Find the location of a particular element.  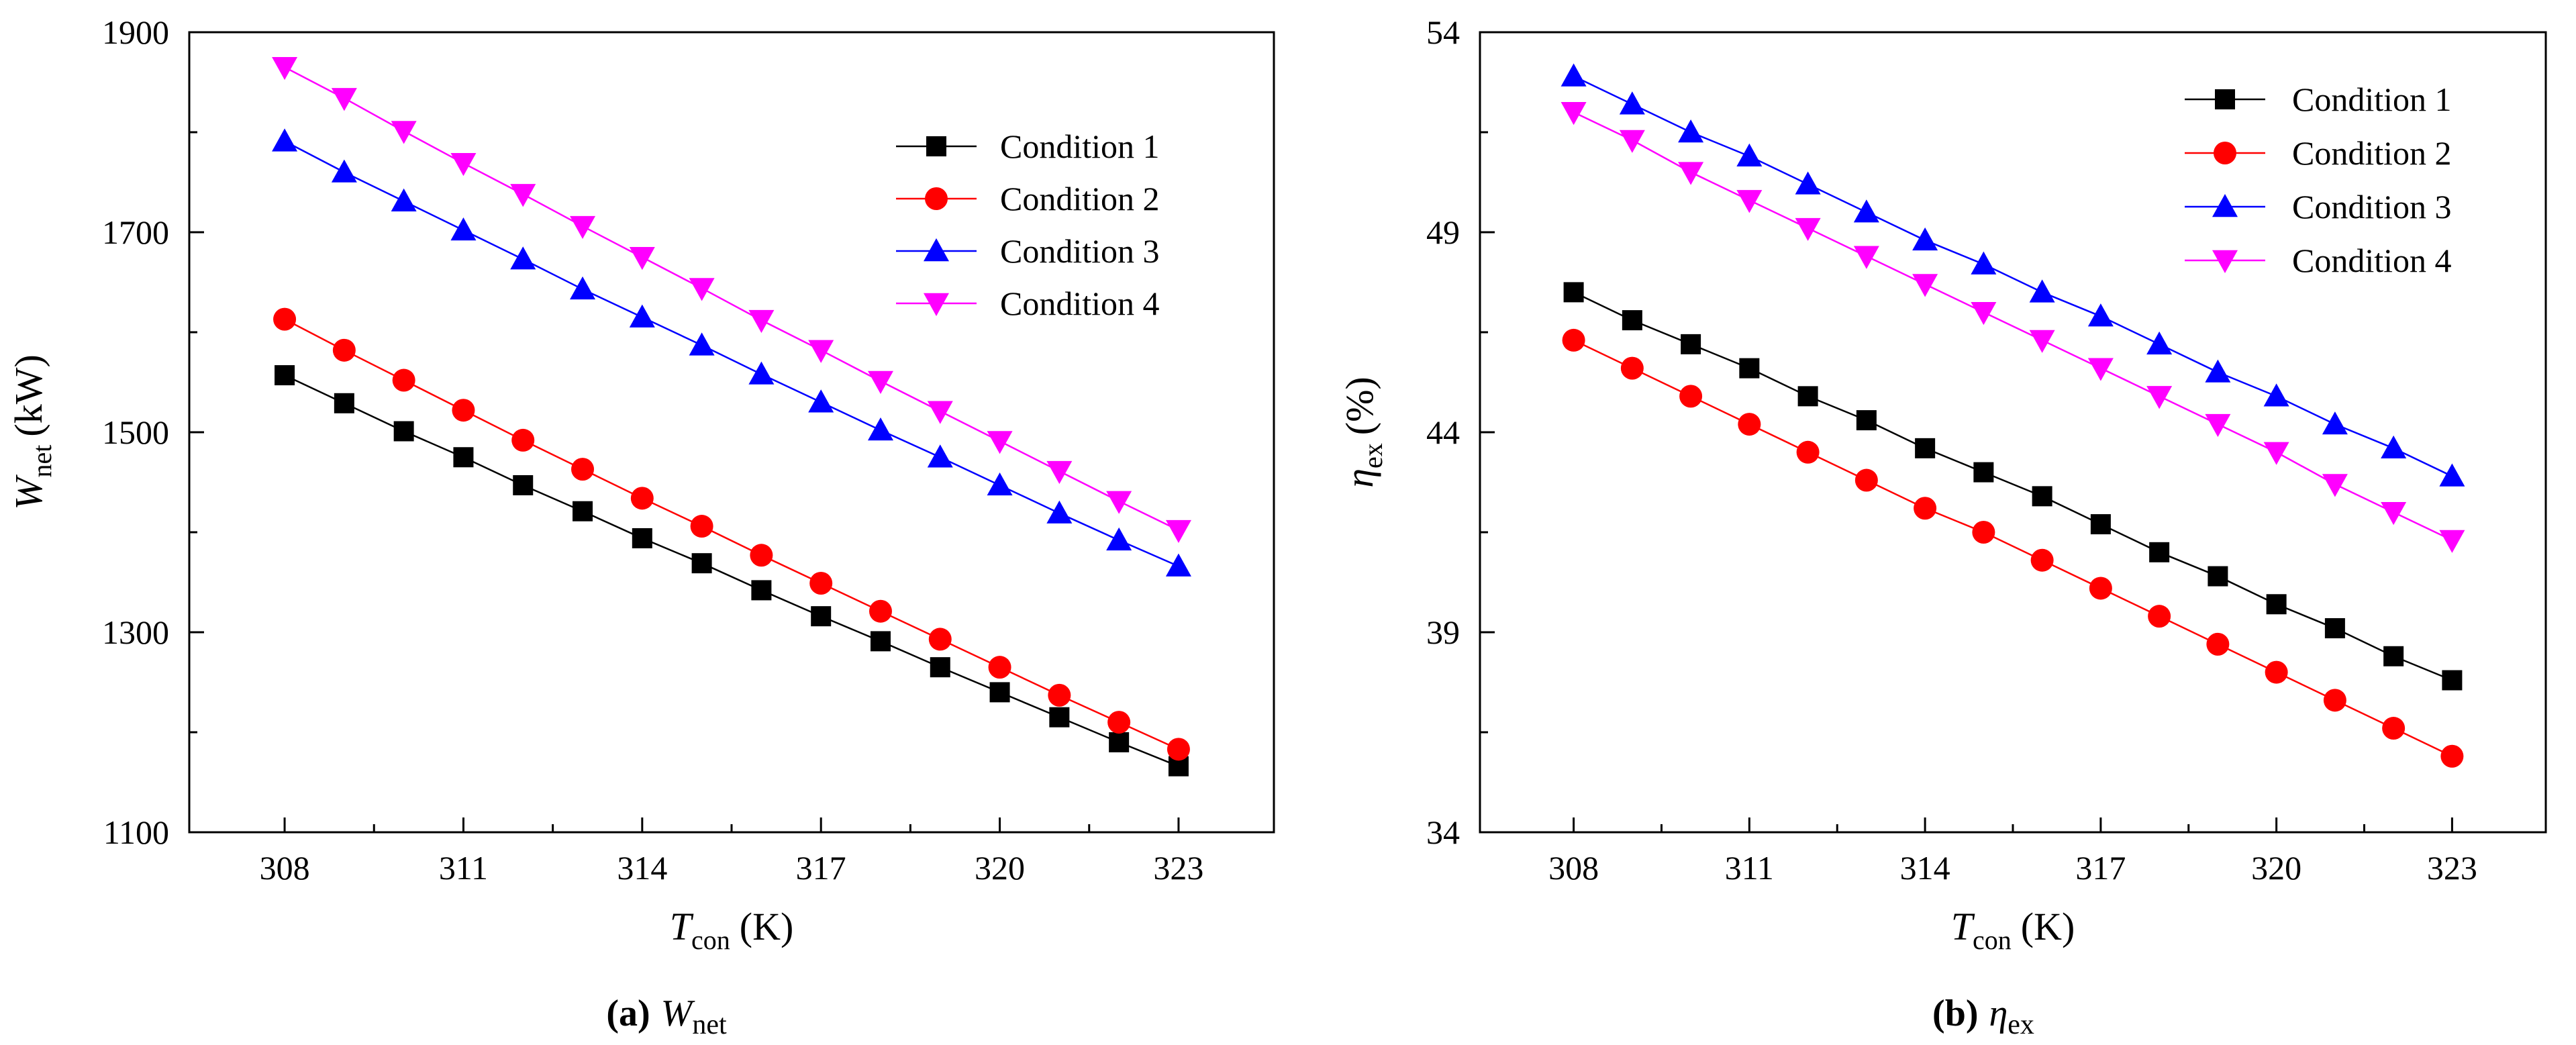

y-tick-label: 49 is located at coordinates (1443, 232).